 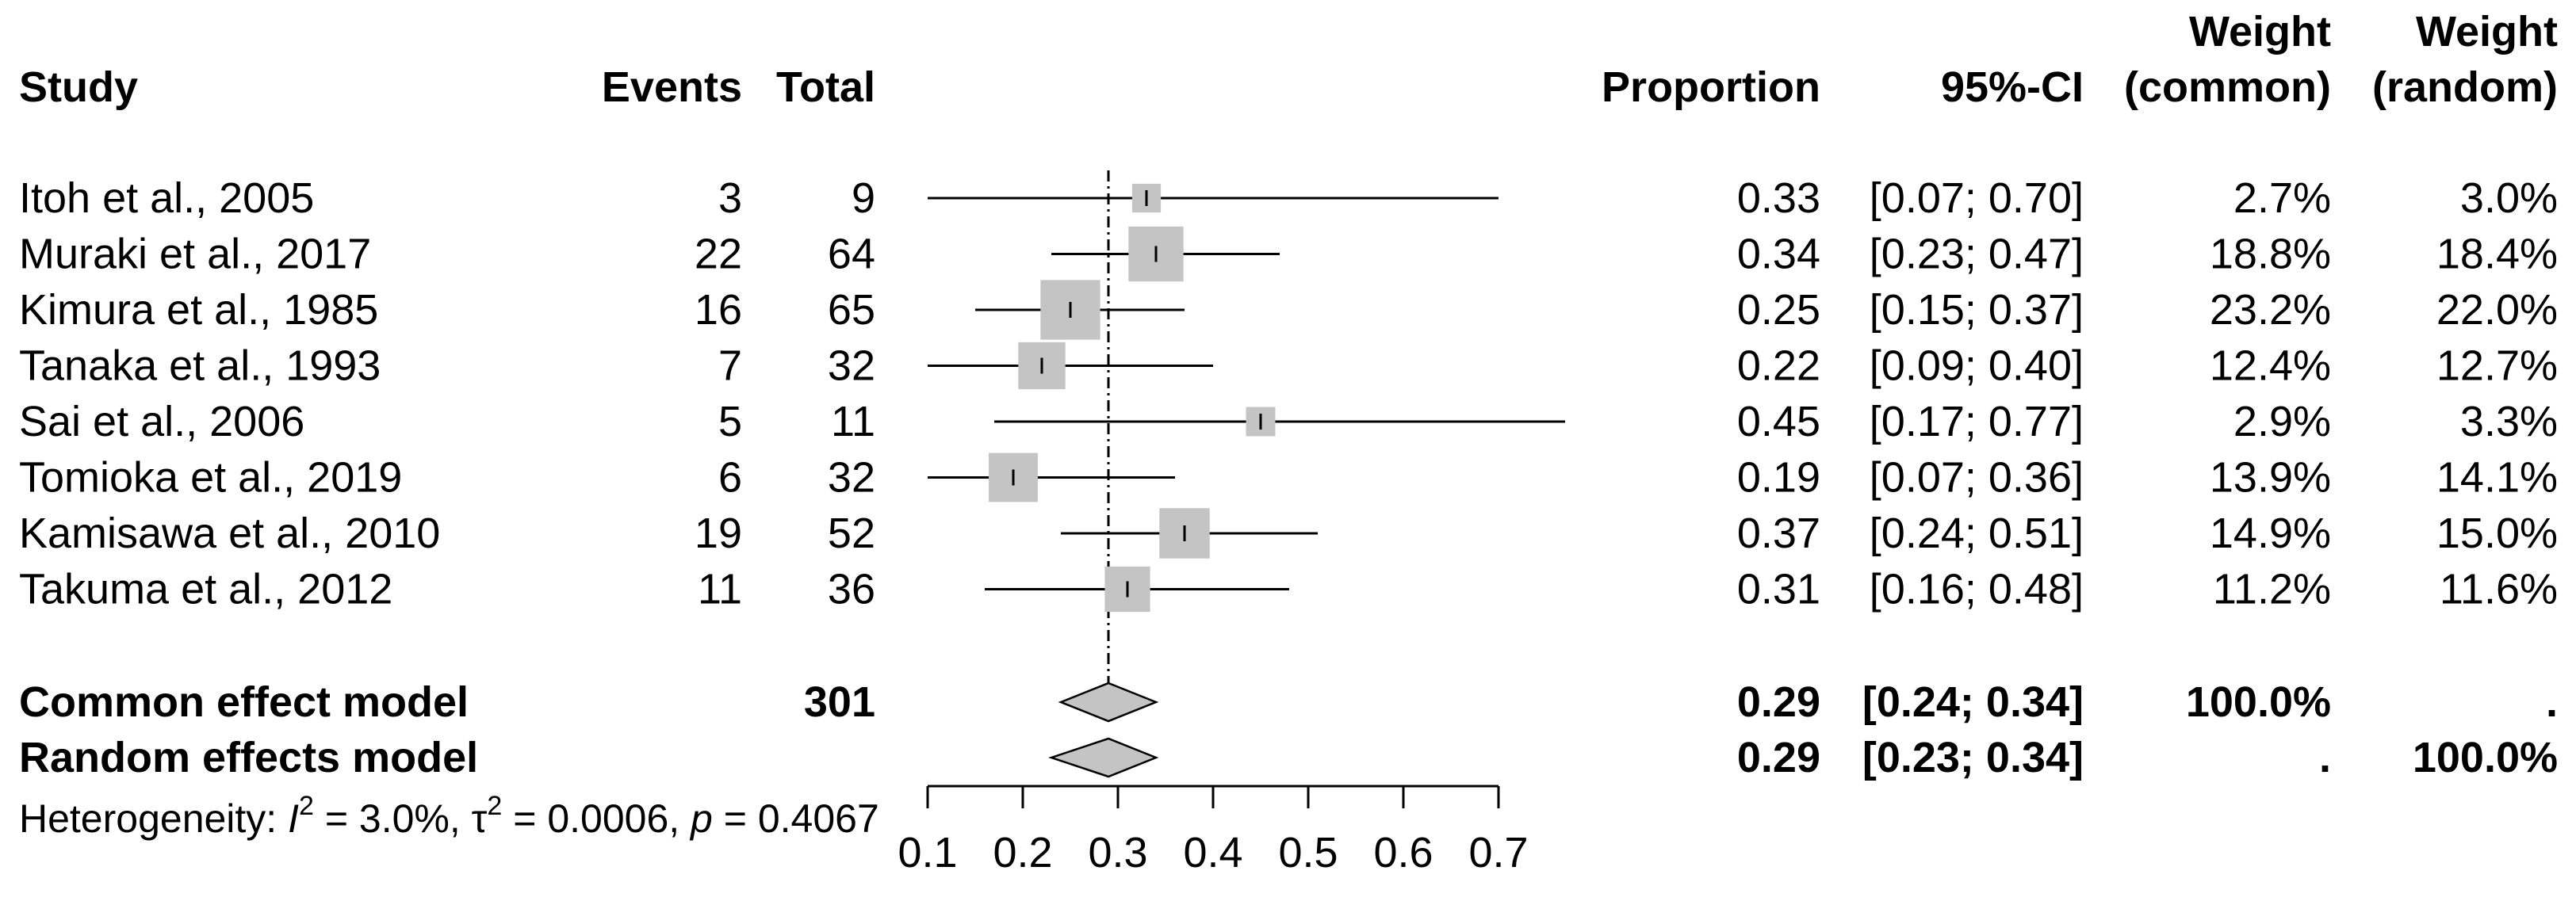 I want to click on study-ci: [0.16; 0.48], so click(x=1977, y=589).